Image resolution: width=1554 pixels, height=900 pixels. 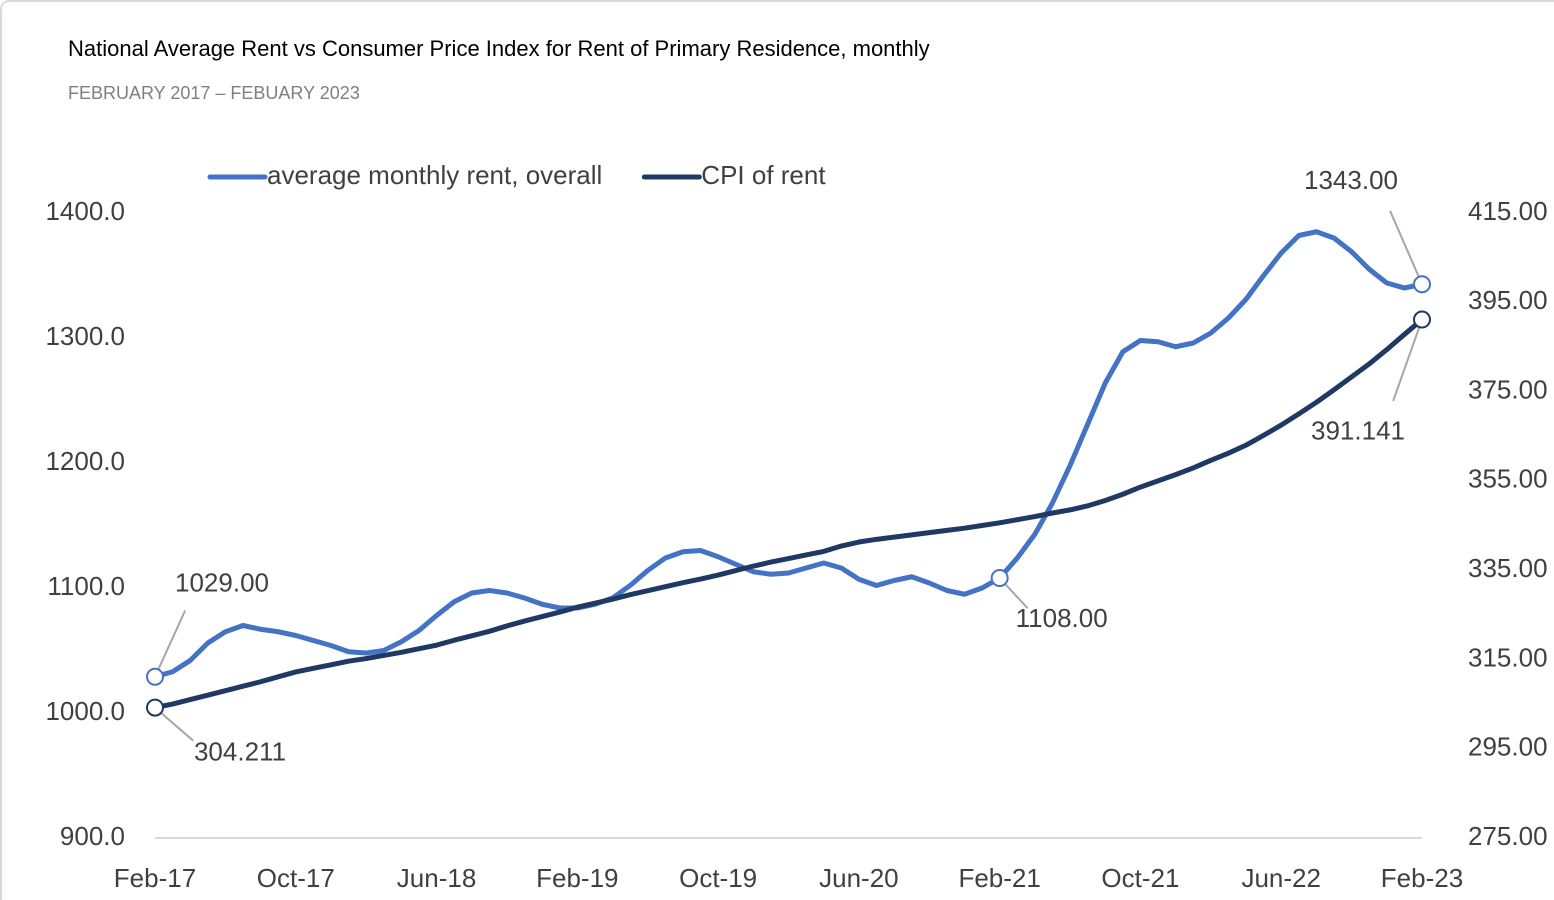 What do you see at coordinates (85, 211) in the screenshot?
I see `y-tick-label: 1400.0` at bounding box center [85, 211].